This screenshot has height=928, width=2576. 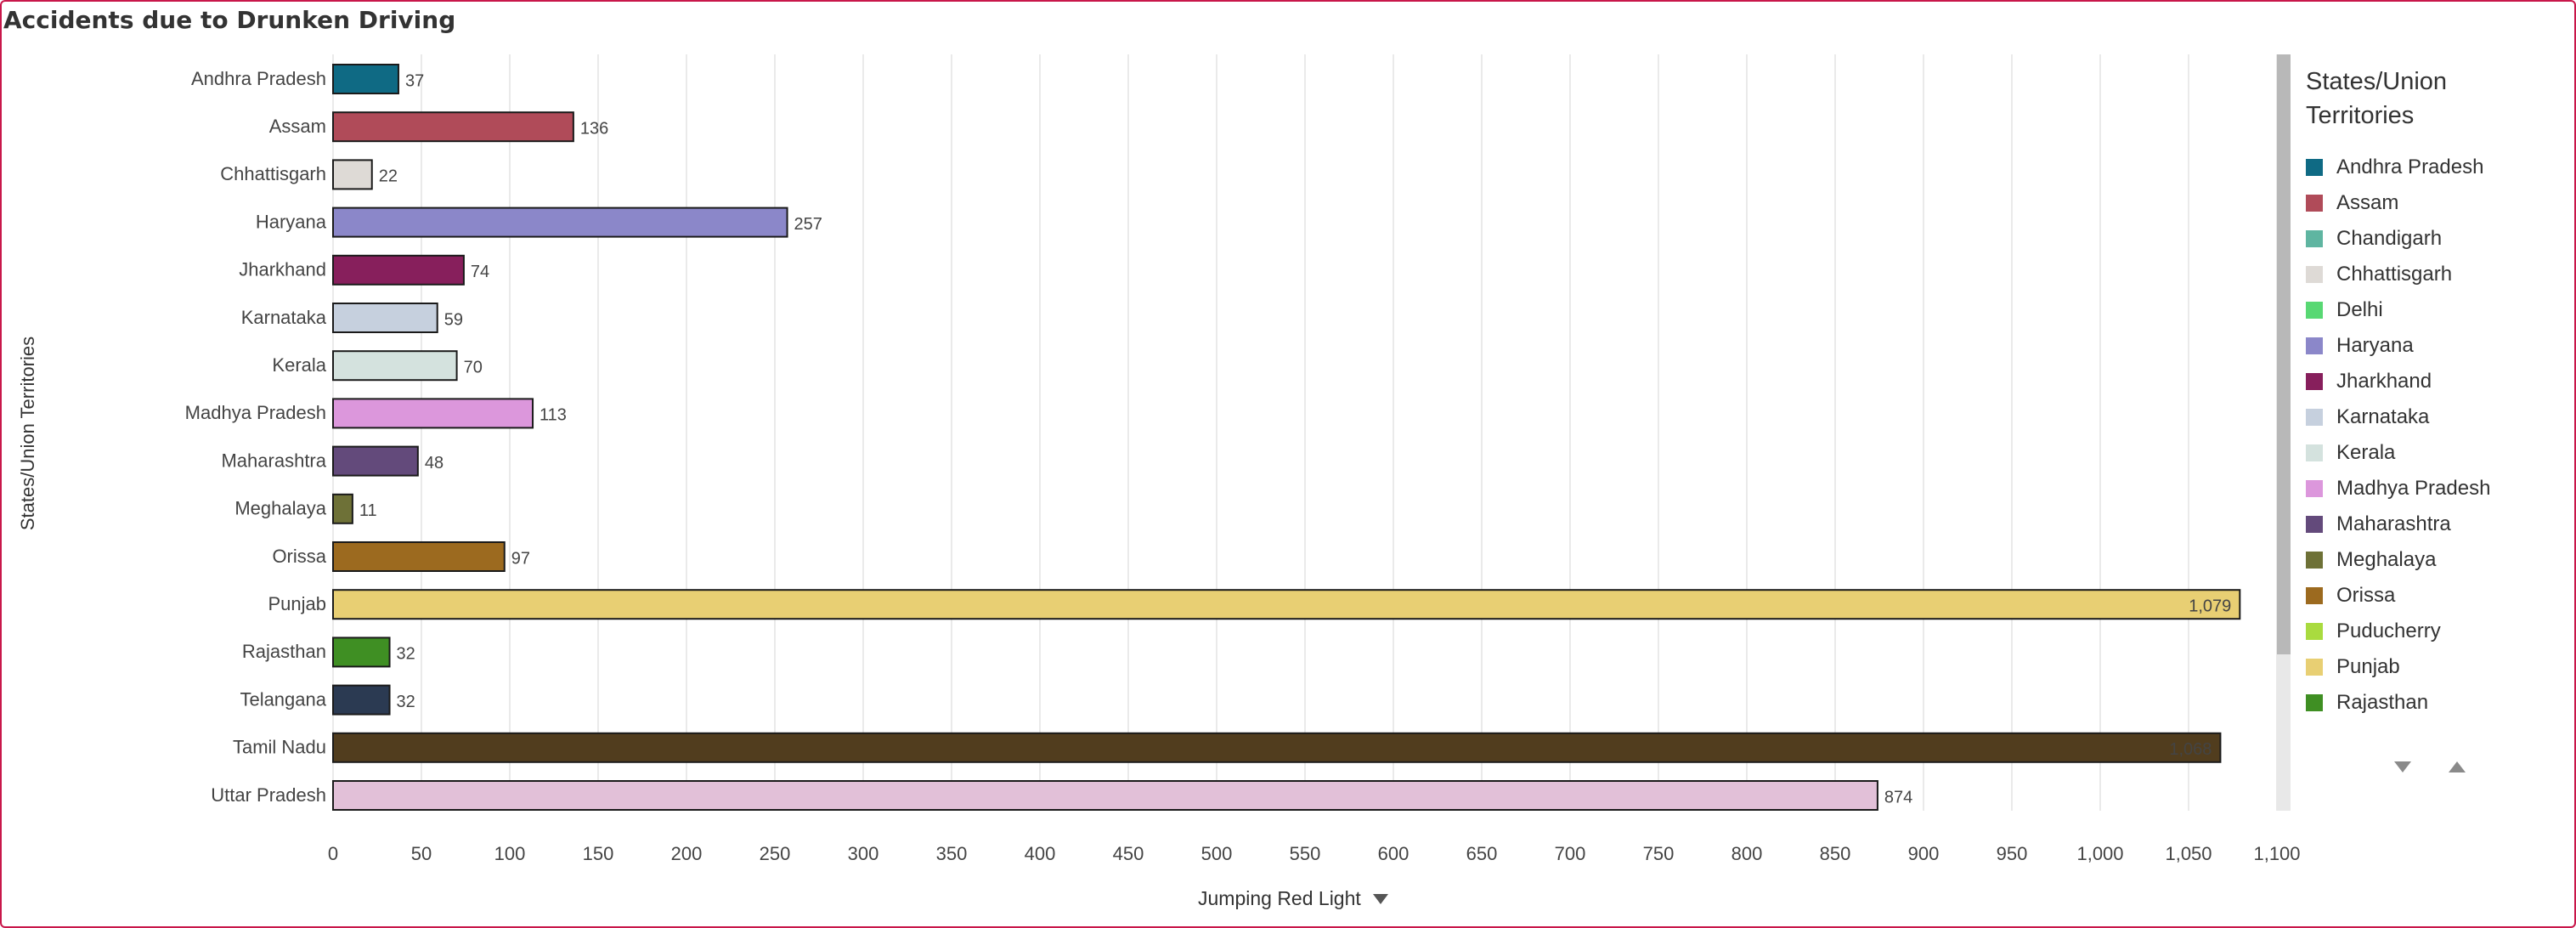 What do you see at coordinates (1570, 853) in the screenshot?
I see `x-tick-label: 700` at bounding box center [1570, 853].